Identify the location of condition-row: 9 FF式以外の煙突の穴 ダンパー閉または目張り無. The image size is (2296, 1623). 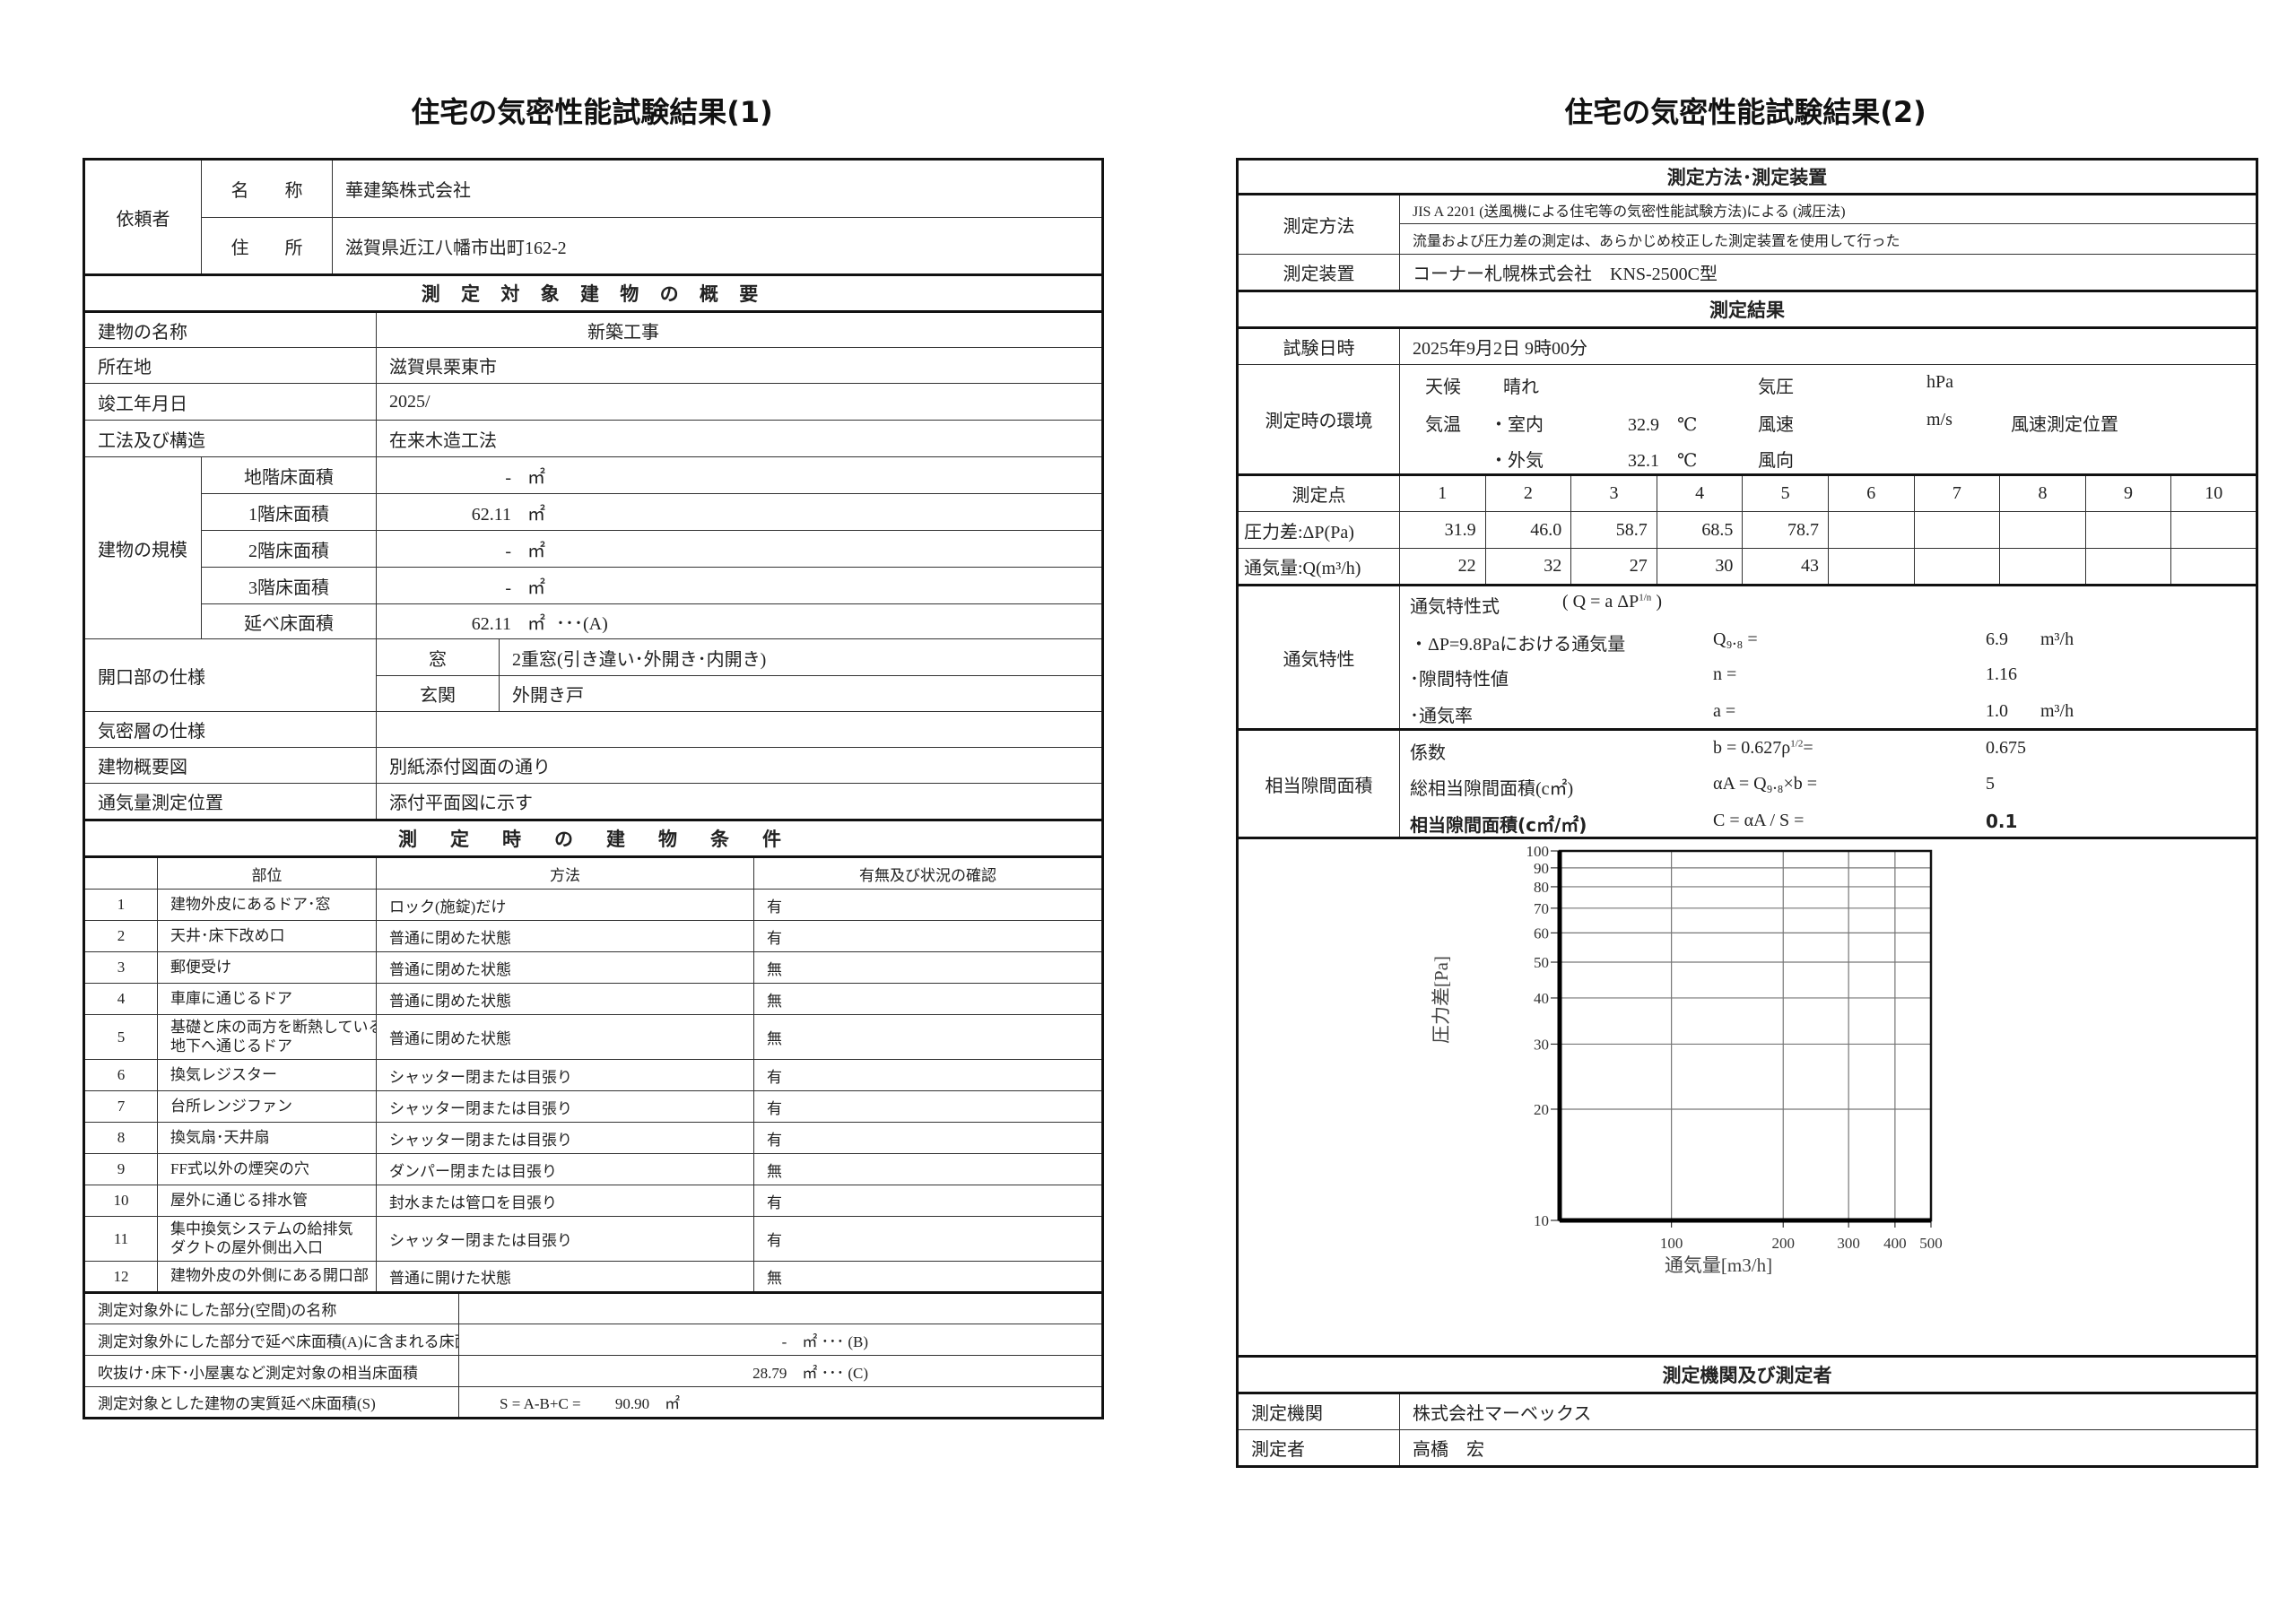
(593, 1169).